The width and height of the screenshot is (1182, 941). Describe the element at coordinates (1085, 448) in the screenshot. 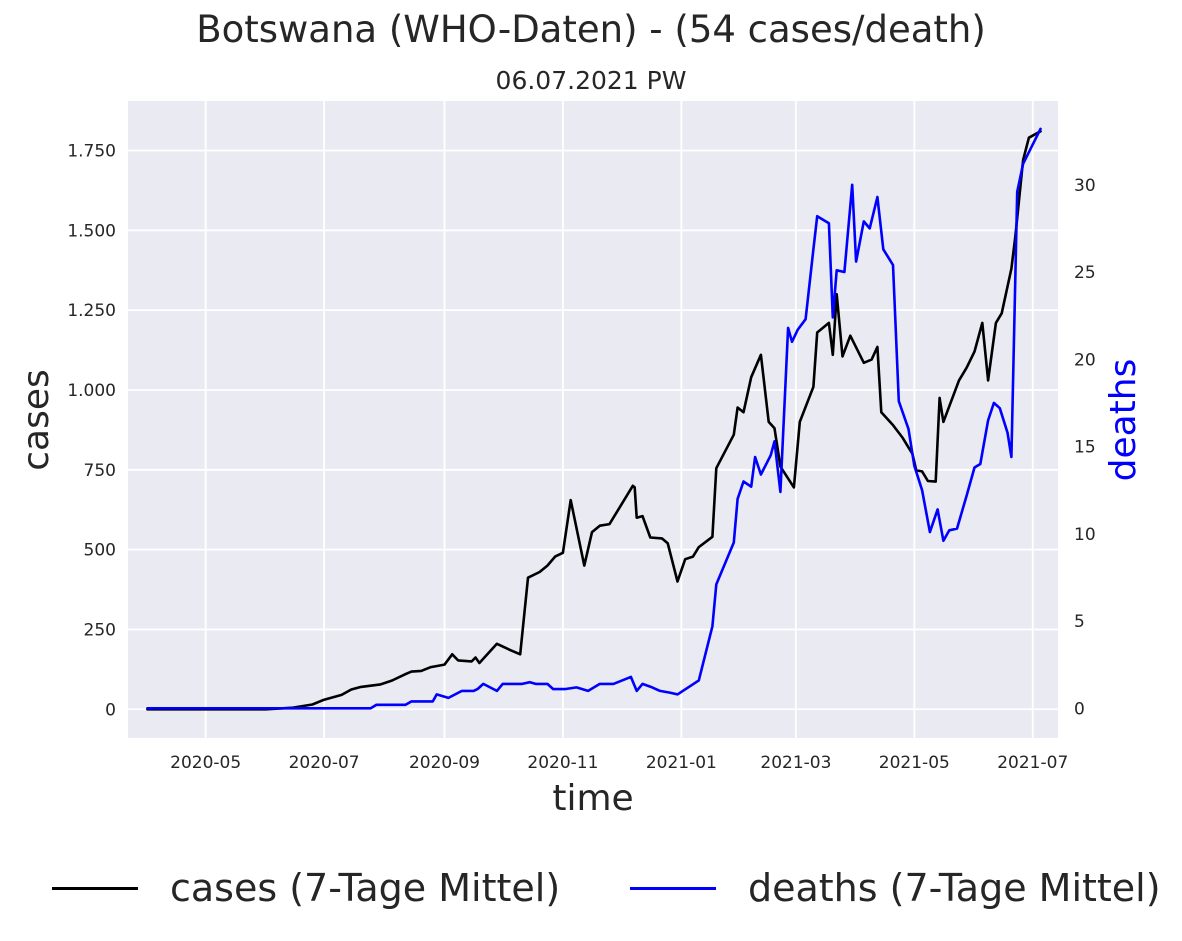

I see `y-tick-label-right: 15` at that location.